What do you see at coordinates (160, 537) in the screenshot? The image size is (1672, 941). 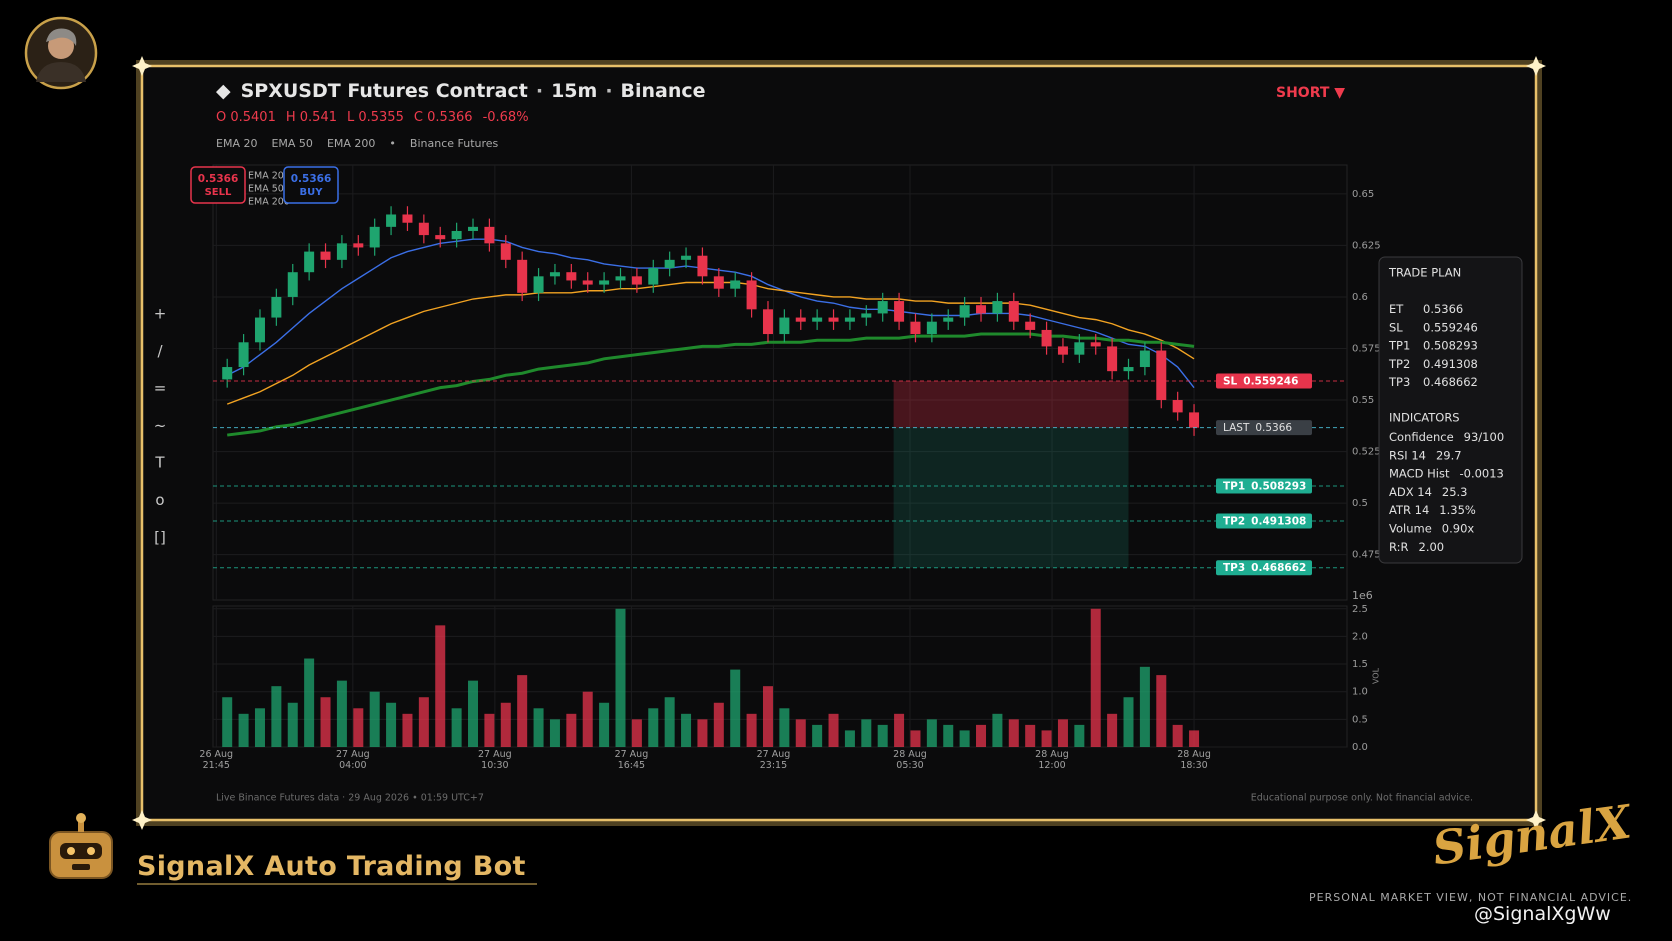 I see `tool-button: []` at bounding box center [160, 537].